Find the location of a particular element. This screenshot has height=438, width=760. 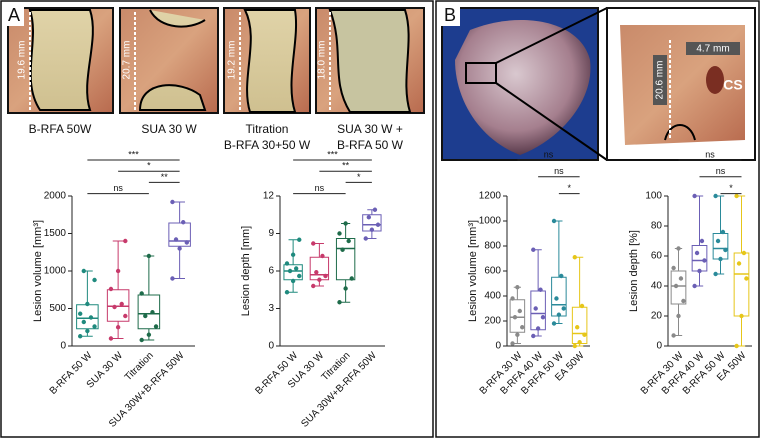

caption: SUA 30 W is located at coordinates (169, 129).